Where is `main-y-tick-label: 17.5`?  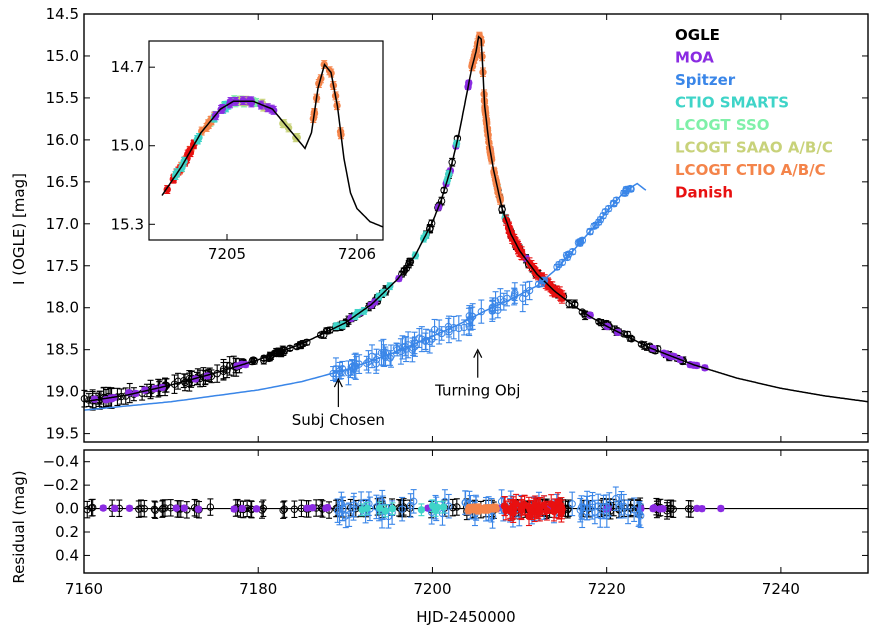
main-y-tick-label: 17.5 is located at coordinates (62, 266).